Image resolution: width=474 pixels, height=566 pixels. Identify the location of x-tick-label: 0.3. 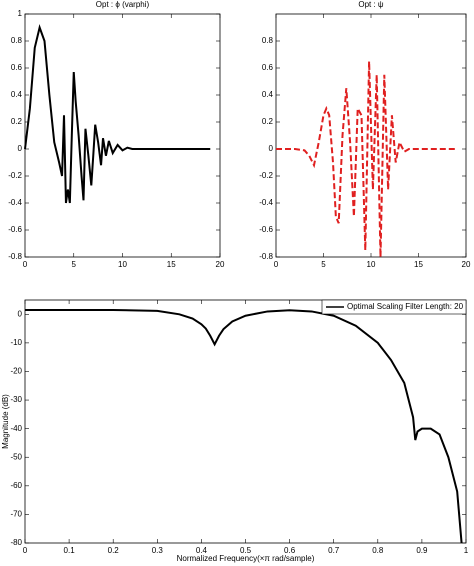
(158, 550).